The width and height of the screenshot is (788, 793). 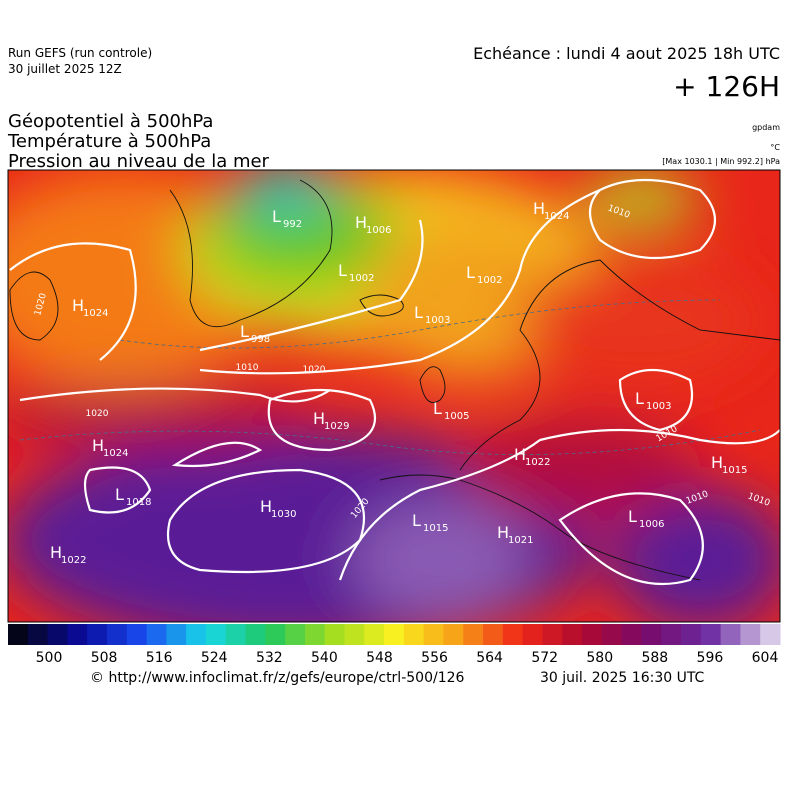 I want to click on unit-label: [Max 1030.1 | Min 992.2] hPa, so click(x=721, y=161).